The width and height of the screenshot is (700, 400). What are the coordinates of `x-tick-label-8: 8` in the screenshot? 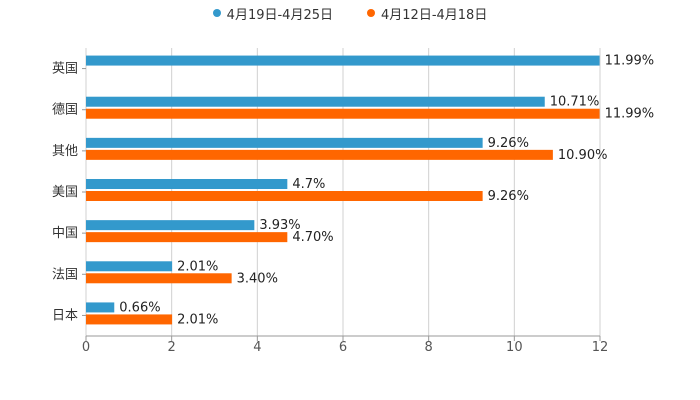 It's located at (429, 347).